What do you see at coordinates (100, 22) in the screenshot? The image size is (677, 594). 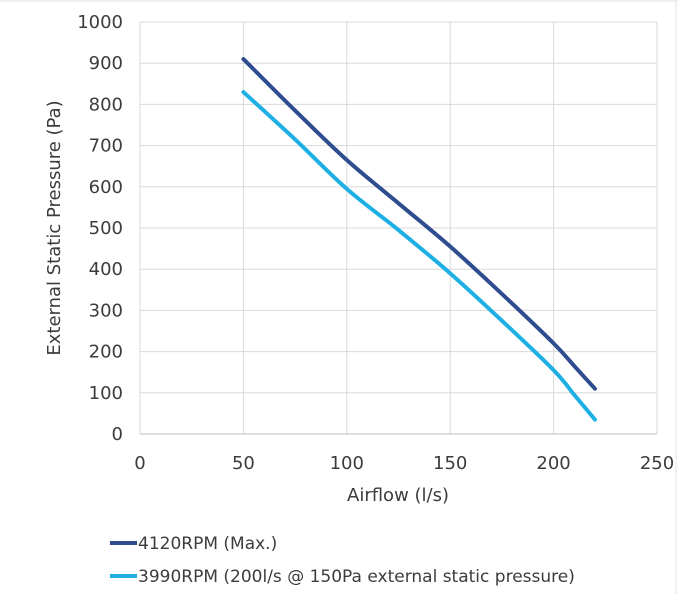 I see `y-tick-label: 1000` at bounding box center [100, 22].